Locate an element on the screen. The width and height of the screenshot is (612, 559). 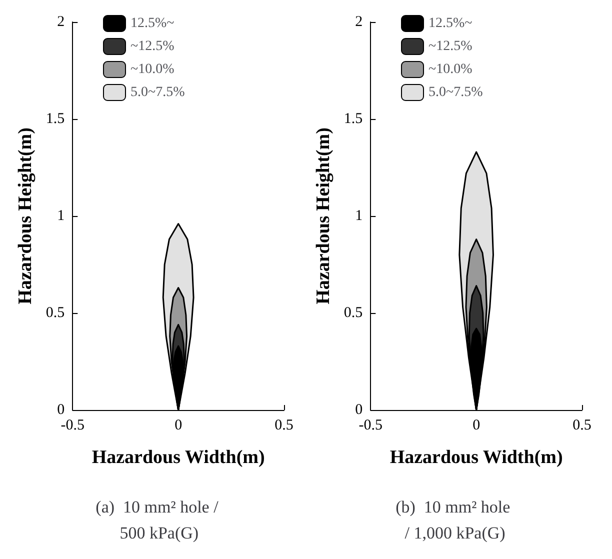
text: (b) 10 mm² hole / 1,000 kPa(G) is located at coordinates (455, 520).